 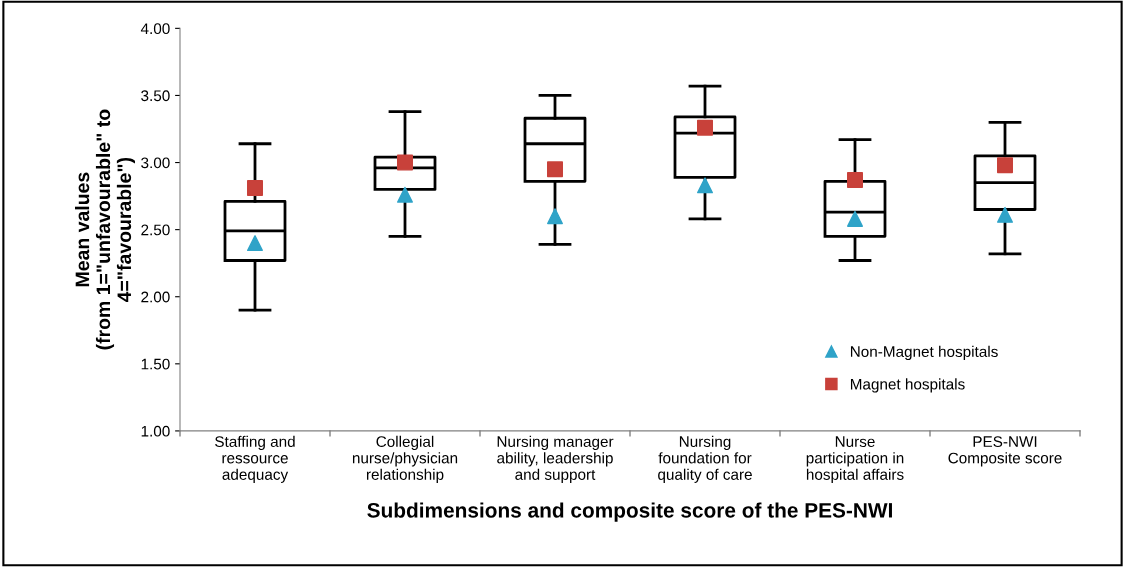 What do you see at coordinates (155, 29) in the screenshot?
I see `y-tick-label: 4.00` at bounding box center [155, 29].